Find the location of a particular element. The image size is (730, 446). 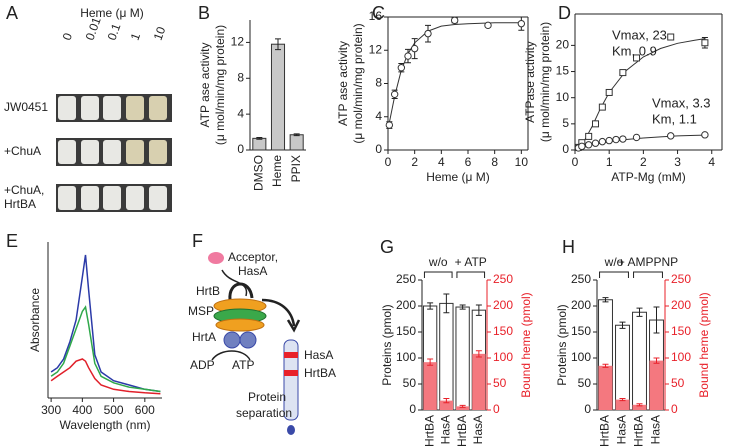

fit-line is located at coordinates (454, 76).